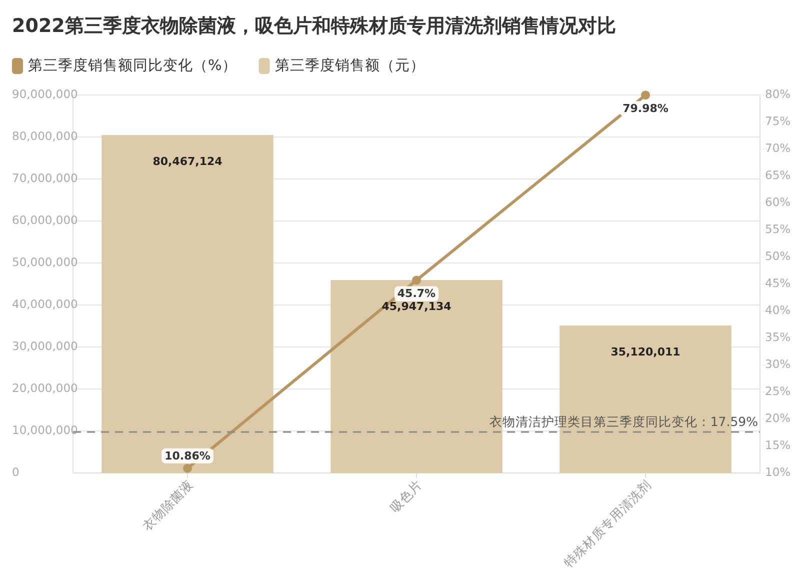  I want to click on y-tick-label: 0, so click(16, 472).